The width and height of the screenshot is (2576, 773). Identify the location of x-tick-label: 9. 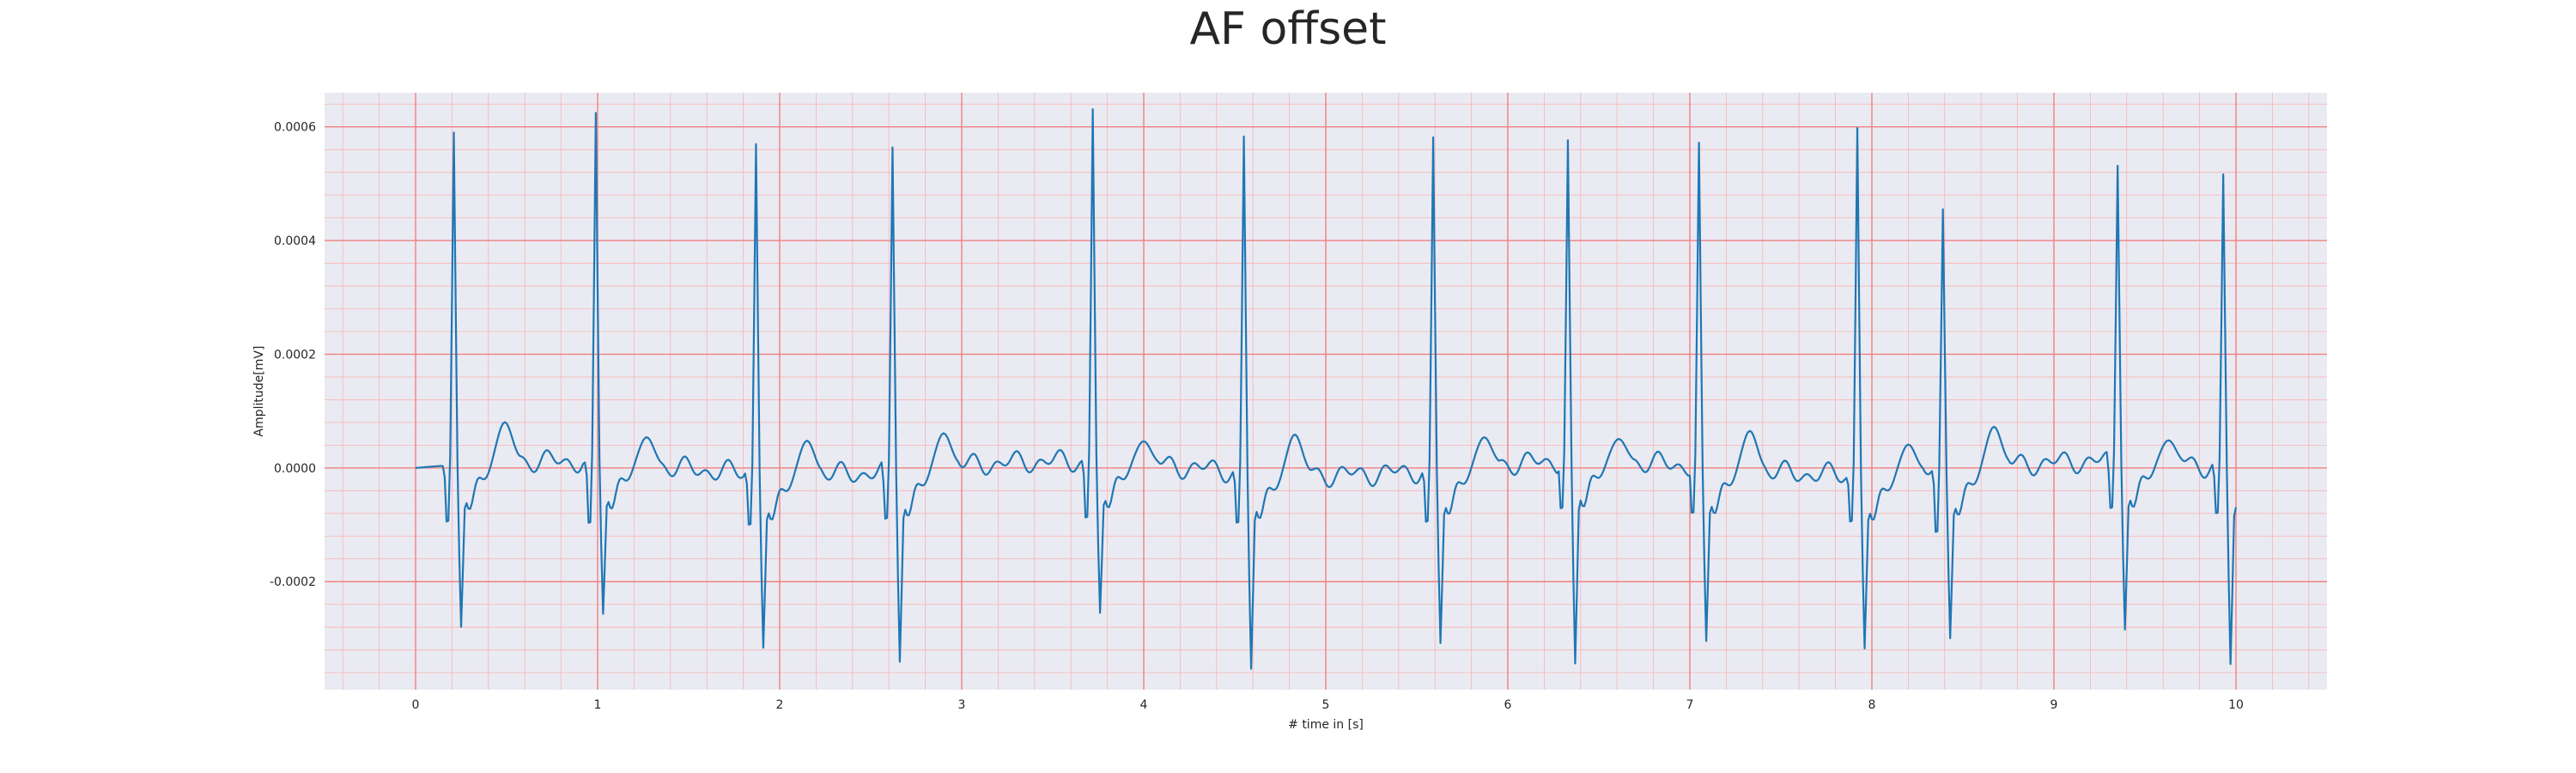
(2054, 705).